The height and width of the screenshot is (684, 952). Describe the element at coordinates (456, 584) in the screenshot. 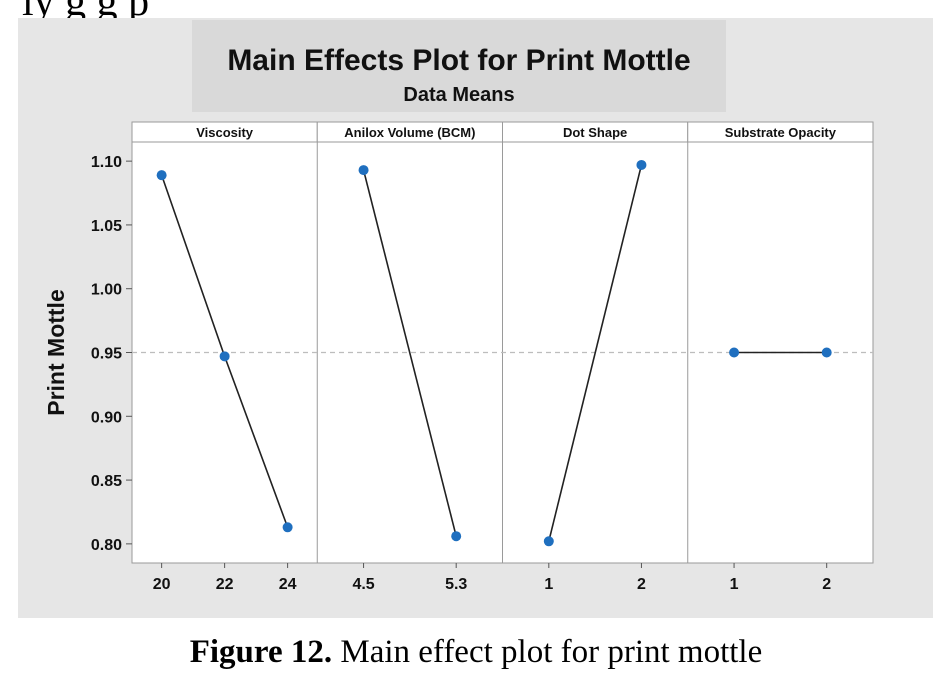

I see `x-tick-label: 5.3` at that location.